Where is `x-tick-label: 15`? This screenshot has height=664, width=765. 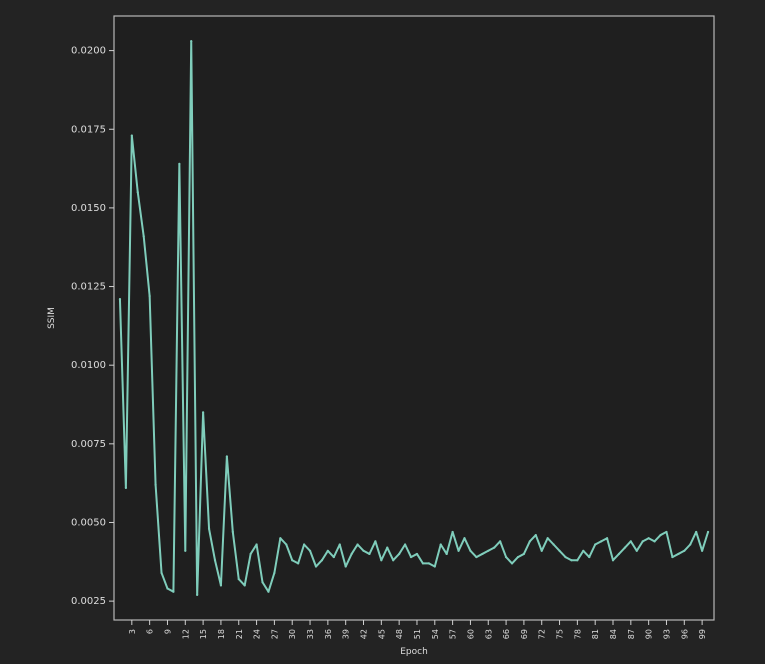 x-tick-label: 15 is located at coordinates (203, 634).